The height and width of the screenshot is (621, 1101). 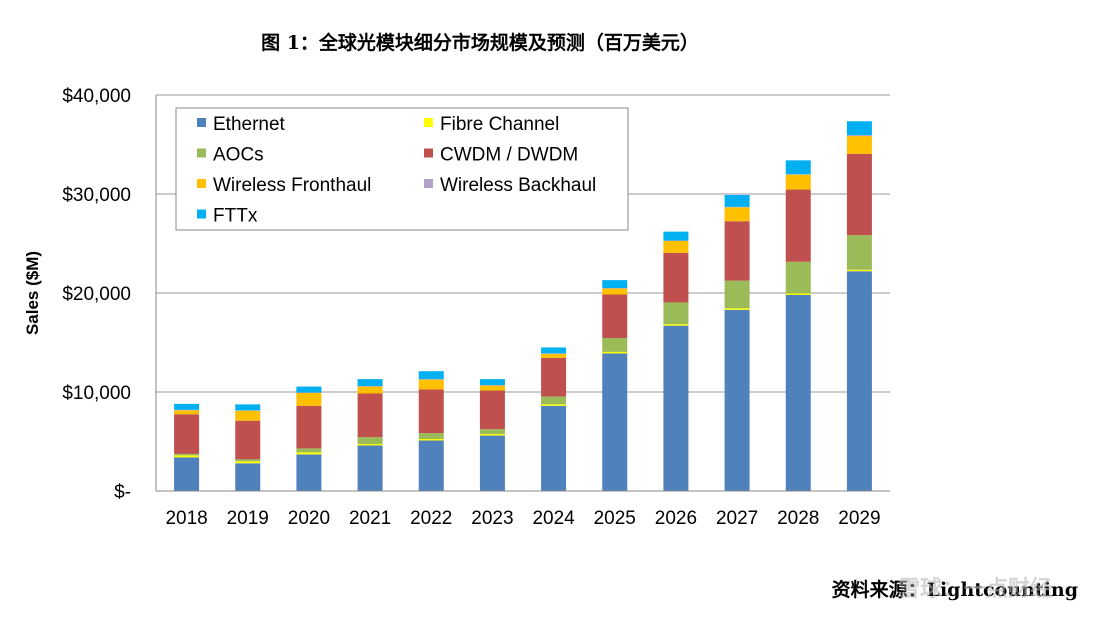 I want to click on x-tick-label: 2028, so click(x=798, y=518).